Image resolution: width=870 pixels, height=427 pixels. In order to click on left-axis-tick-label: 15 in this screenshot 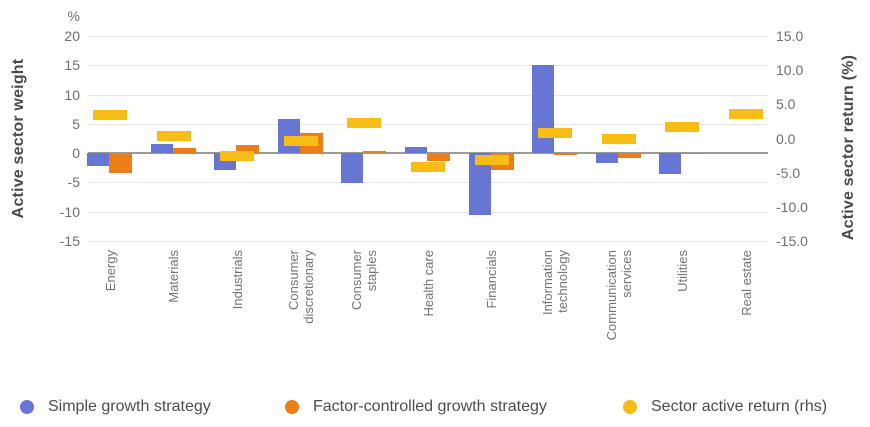, I will do `click(72, 65)`.